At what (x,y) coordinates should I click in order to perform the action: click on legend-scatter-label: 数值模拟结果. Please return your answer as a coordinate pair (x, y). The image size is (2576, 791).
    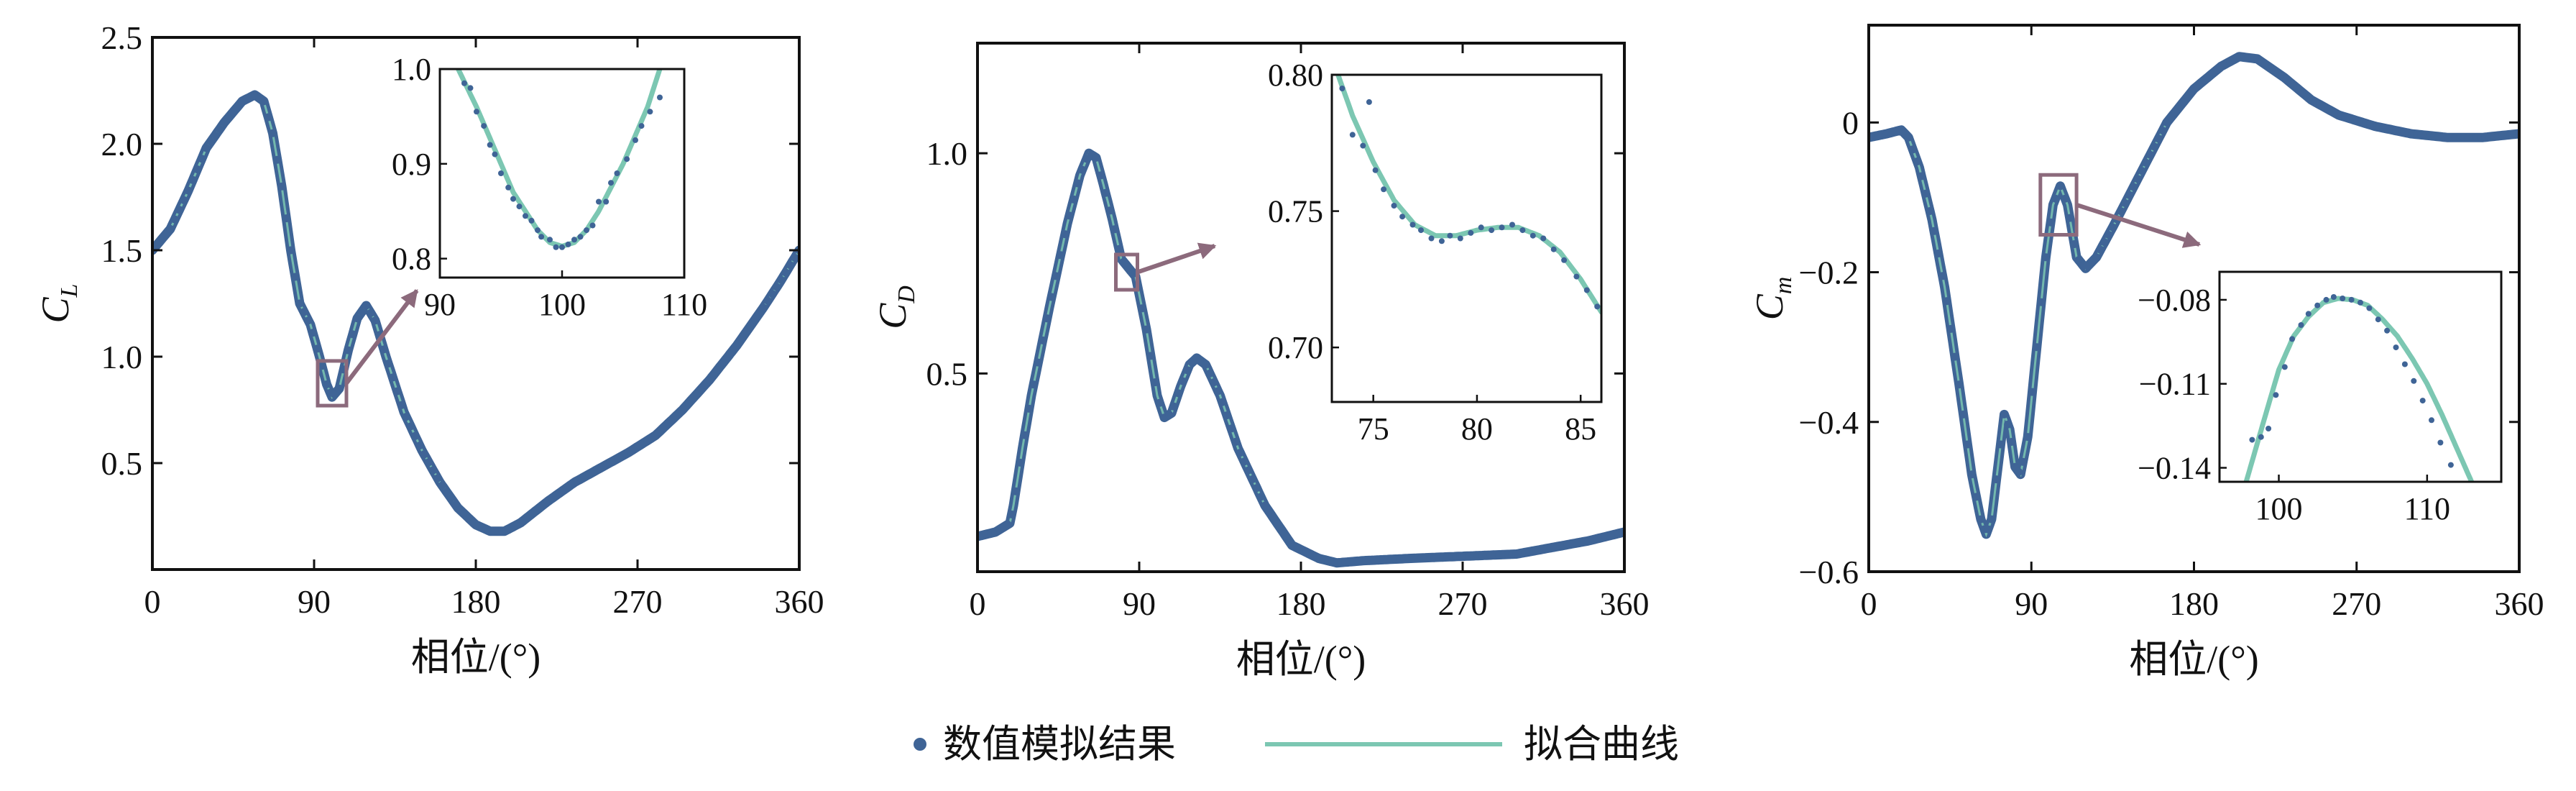
    Looking at the image, I should click on (1059, 745).